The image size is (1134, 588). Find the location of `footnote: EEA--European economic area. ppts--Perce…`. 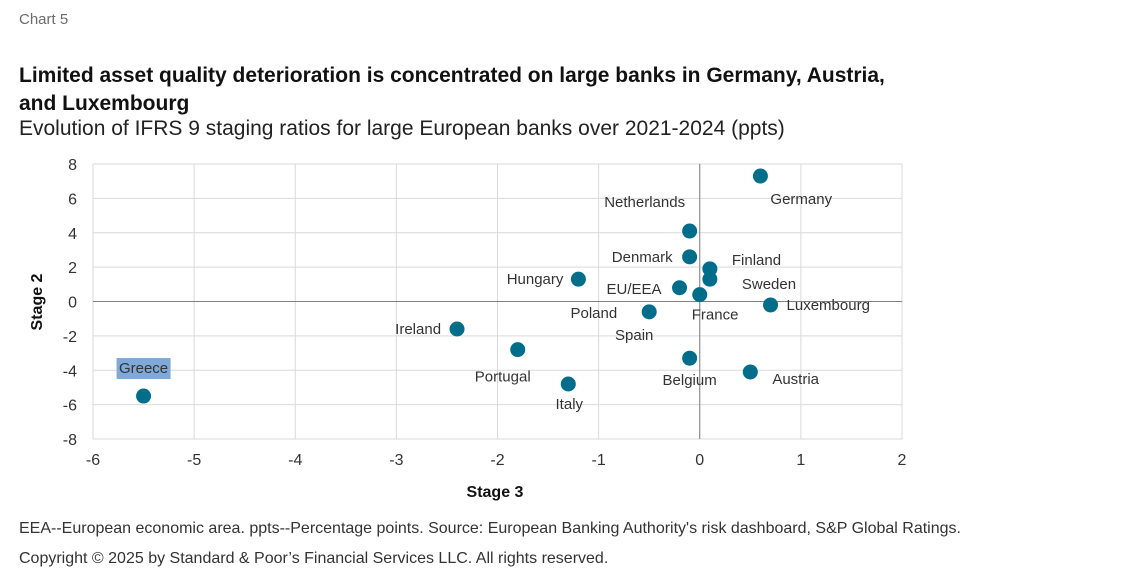

footnote: EEA--European economic area. ppts--Perce… is located at coordinates (490, 528).